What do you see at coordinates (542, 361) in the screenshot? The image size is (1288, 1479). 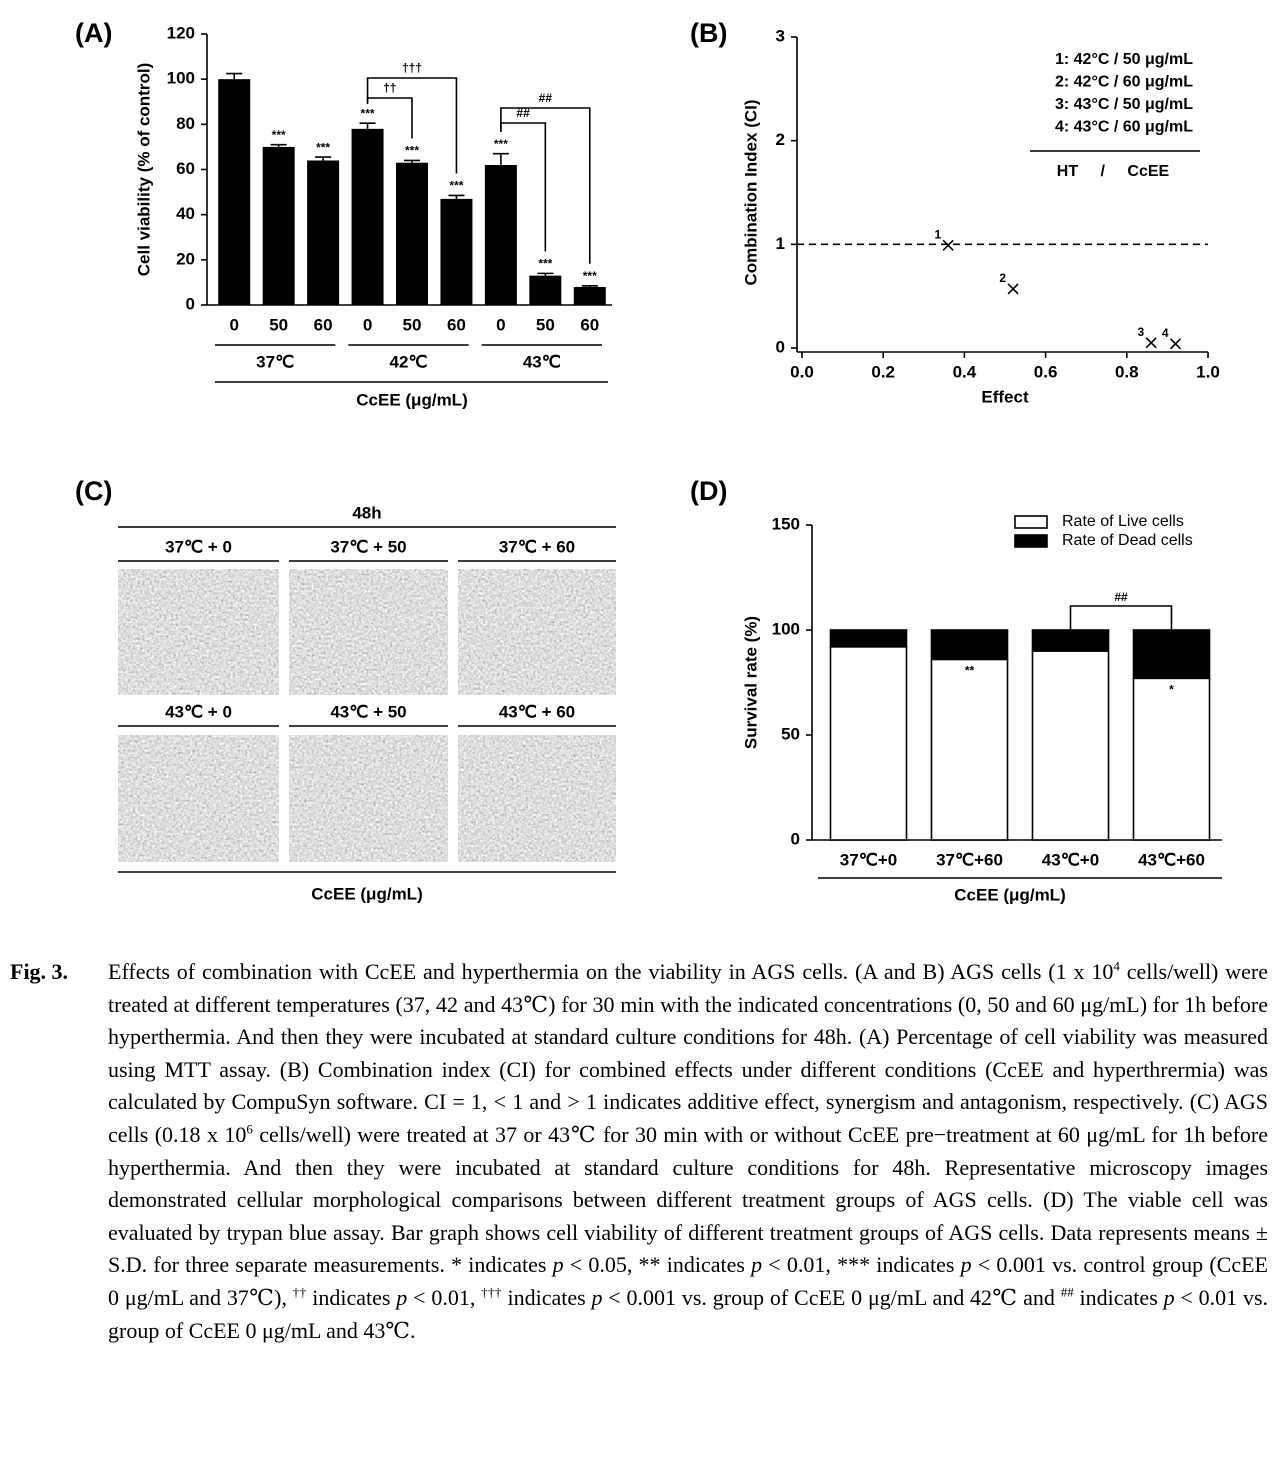 I see `group-label: 43℃` at bounding box center [542, 361].